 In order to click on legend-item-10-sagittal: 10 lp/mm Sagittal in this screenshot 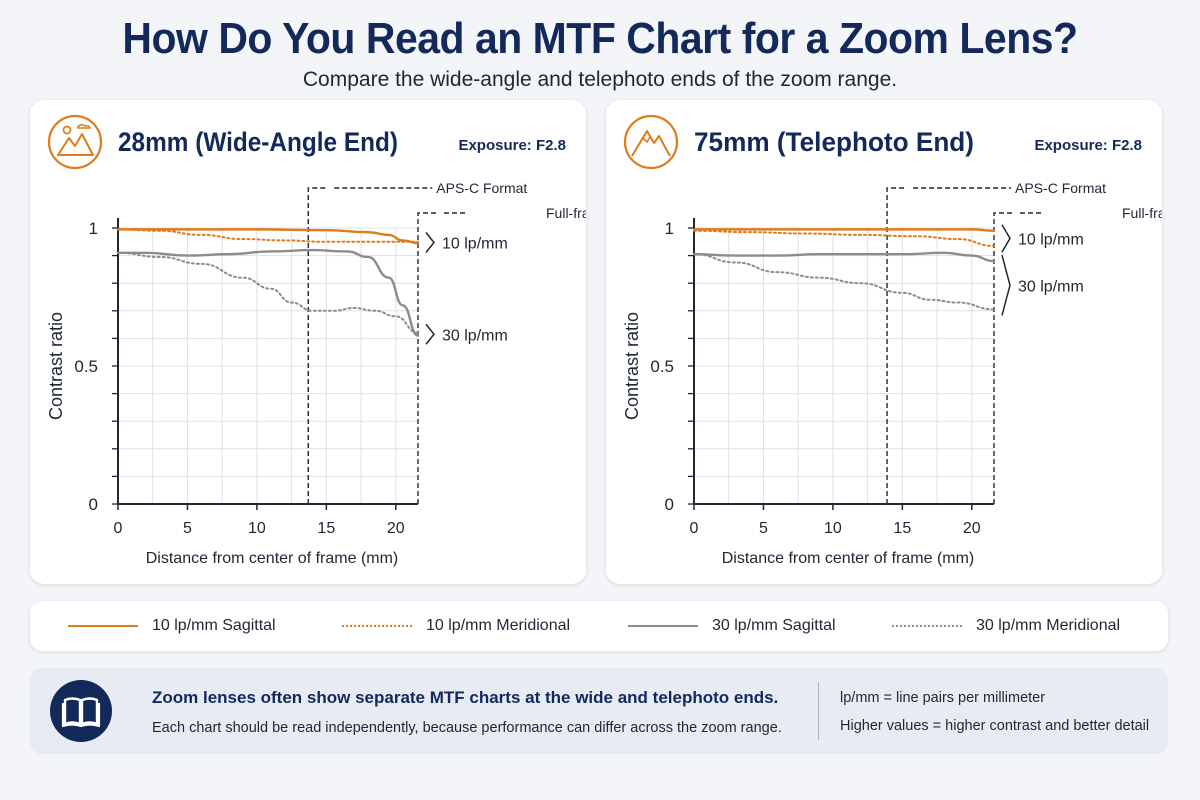, I will do `click(172, 626)`.